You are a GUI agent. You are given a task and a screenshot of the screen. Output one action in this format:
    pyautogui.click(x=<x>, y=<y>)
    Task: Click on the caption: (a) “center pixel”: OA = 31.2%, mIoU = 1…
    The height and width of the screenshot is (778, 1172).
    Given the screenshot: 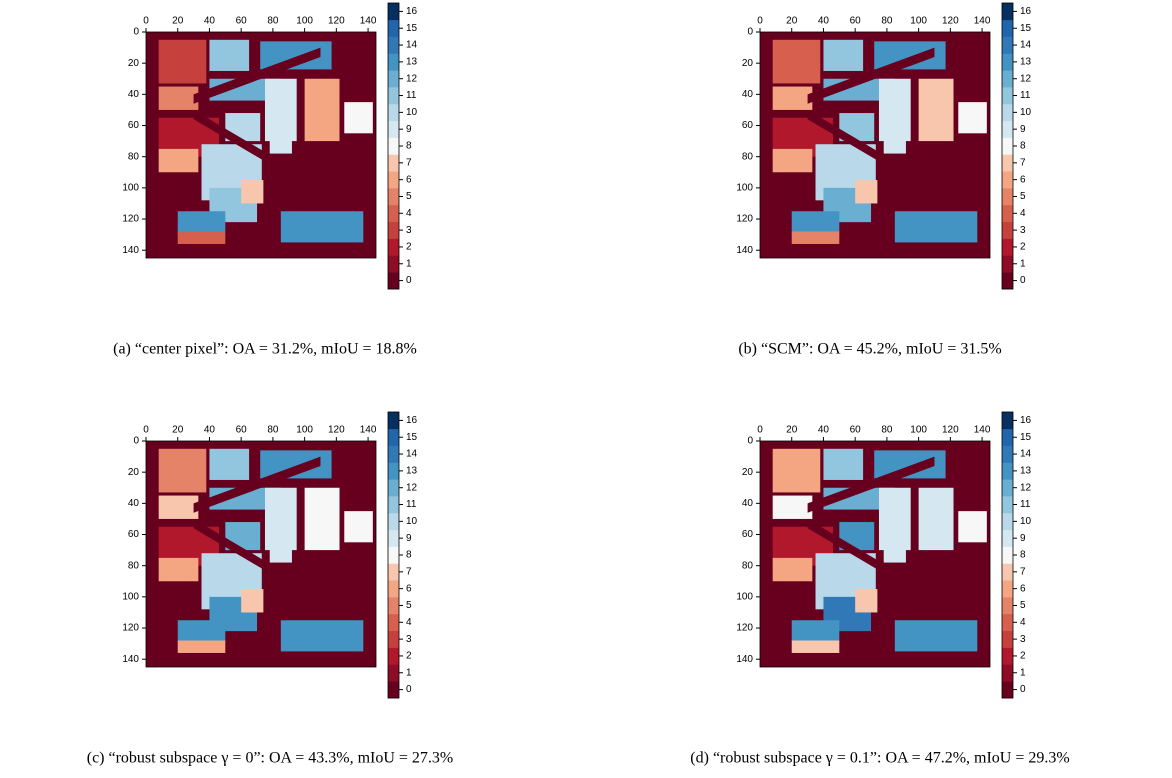 What is the action you would take?
    pyautogui.click(x=265, y=349)
    